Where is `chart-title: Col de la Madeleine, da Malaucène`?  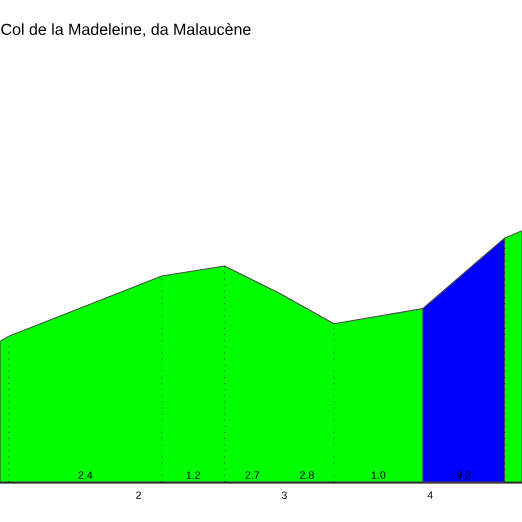 chart-title: Col de la Madeleine, da Malaucène is located at coordinates (126, 30).